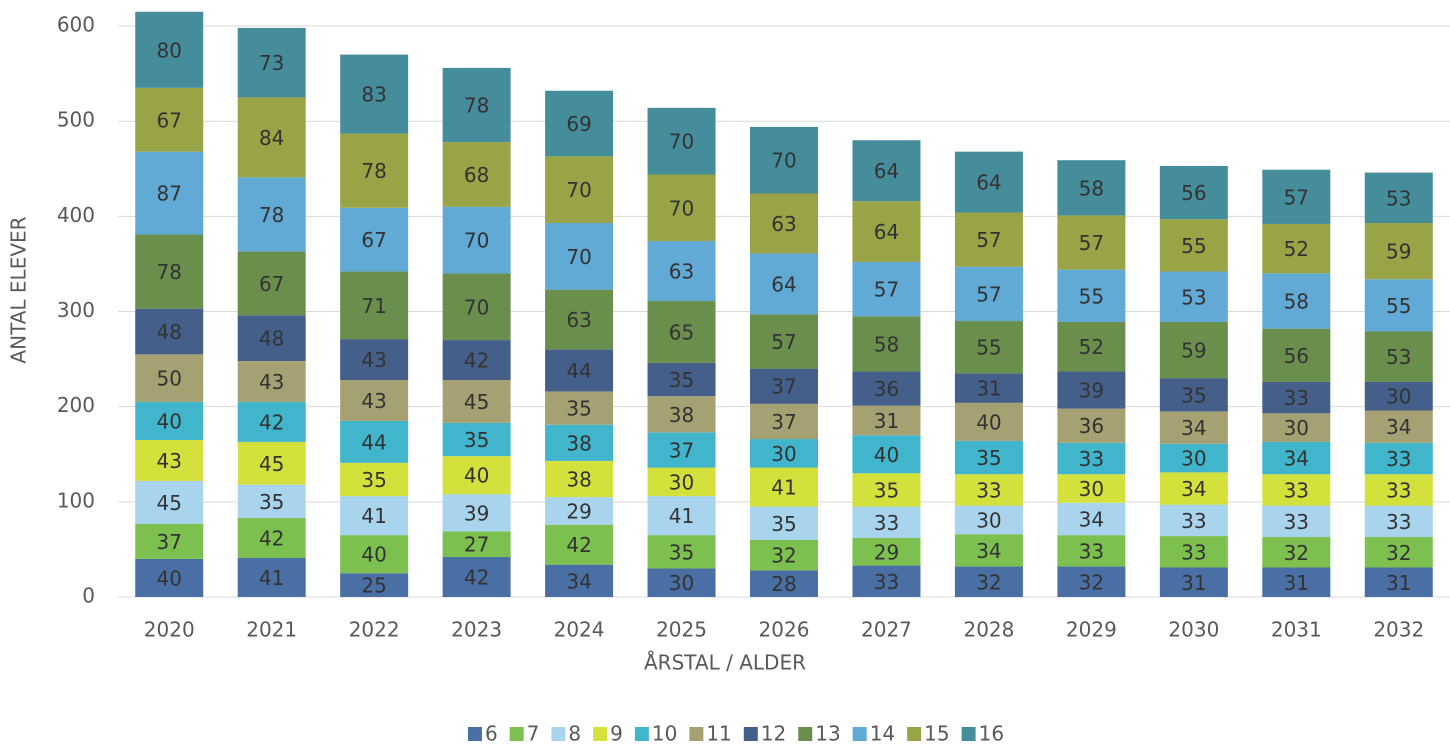  I want to click on x-axis-title: ÅRSTAL / ALDER, so click(725, 663).